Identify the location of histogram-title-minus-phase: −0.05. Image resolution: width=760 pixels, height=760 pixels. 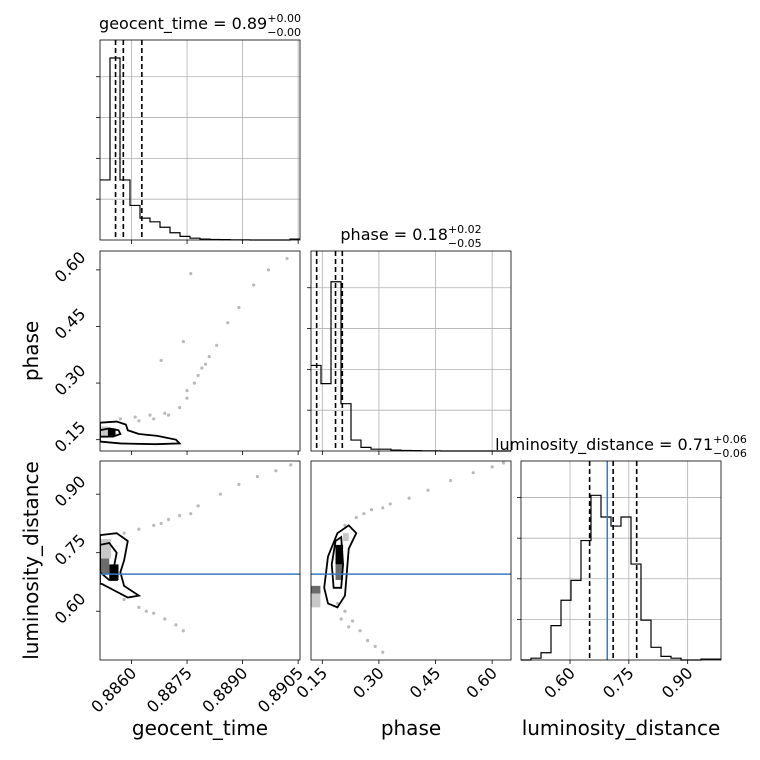
(465, 243).